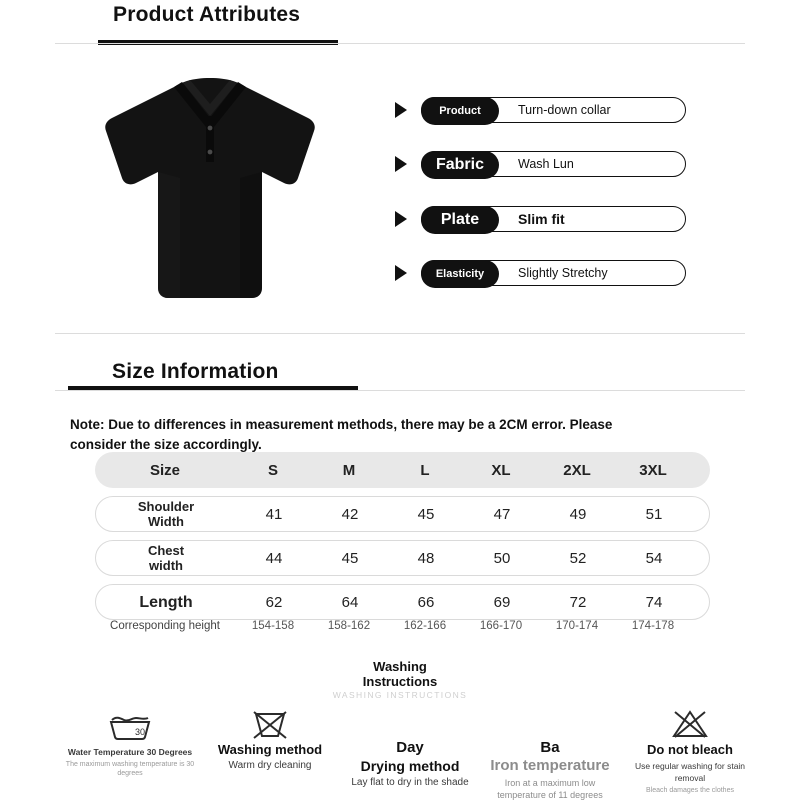 The image size is (800, 801). Describe the element at coordinates (166, 521) in the screenshot. I see `row-label-line2: Width` at that location.